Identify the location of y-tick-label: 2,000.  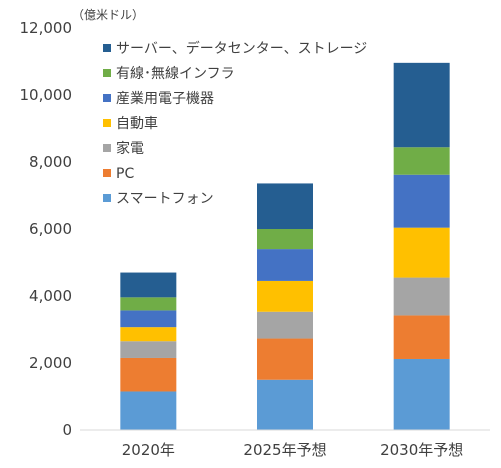
(50, 363).